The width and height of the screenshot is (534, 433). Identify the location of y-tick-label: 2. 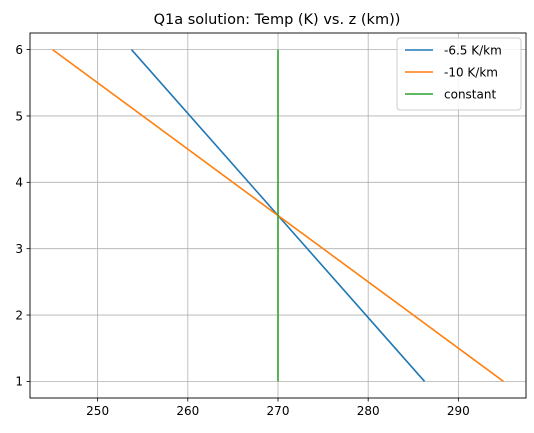
(19, 315).